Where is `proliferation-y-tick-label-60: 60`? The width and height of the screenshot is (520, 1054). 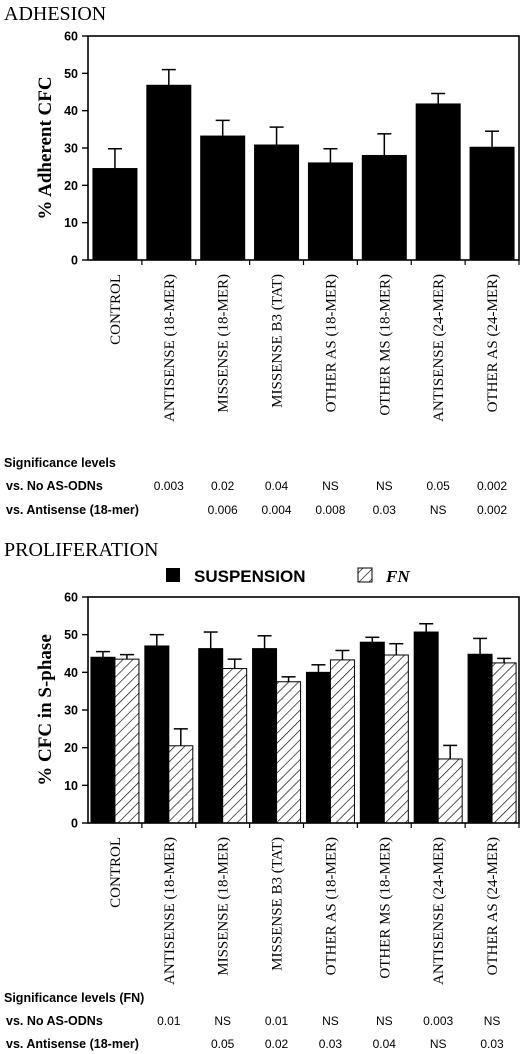 proliferation-y-tick-label-60: 60 is located at coordinates (71, 598).